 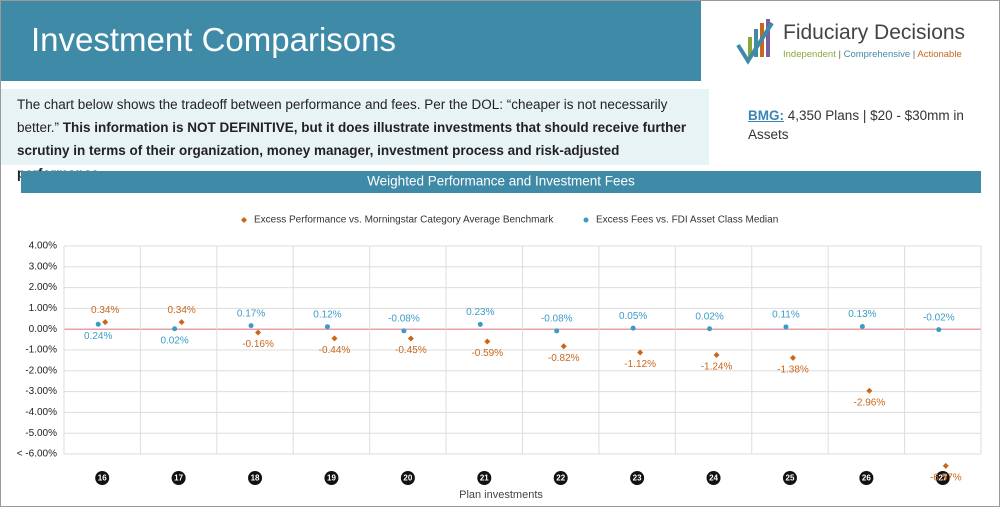 I want to click on header-bar: Investment Comparisons, so click(x=351, y=41).